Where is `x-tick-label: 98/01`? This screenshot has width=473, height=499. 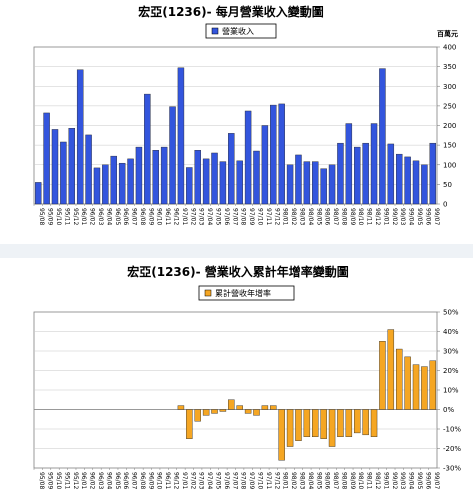
x-tick-label: 98/01 is located at coordinates (285, 216).